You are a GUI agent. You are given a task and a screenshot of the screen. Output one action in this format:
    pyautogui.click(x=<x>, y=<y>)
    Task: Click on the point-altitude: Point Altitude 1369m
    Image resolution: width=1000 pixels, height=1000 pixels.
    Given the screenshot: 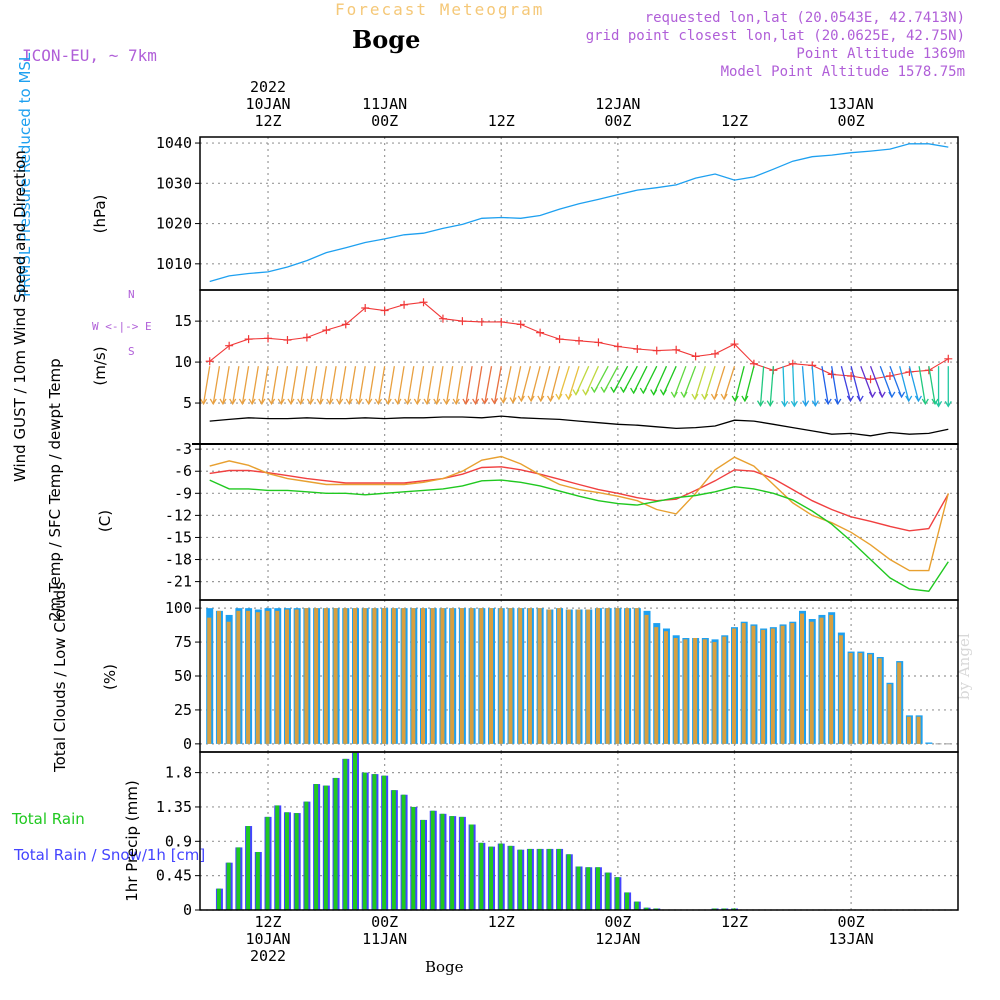 What is the action you would take?
    pyautogui.click(x=880, y=54)
    